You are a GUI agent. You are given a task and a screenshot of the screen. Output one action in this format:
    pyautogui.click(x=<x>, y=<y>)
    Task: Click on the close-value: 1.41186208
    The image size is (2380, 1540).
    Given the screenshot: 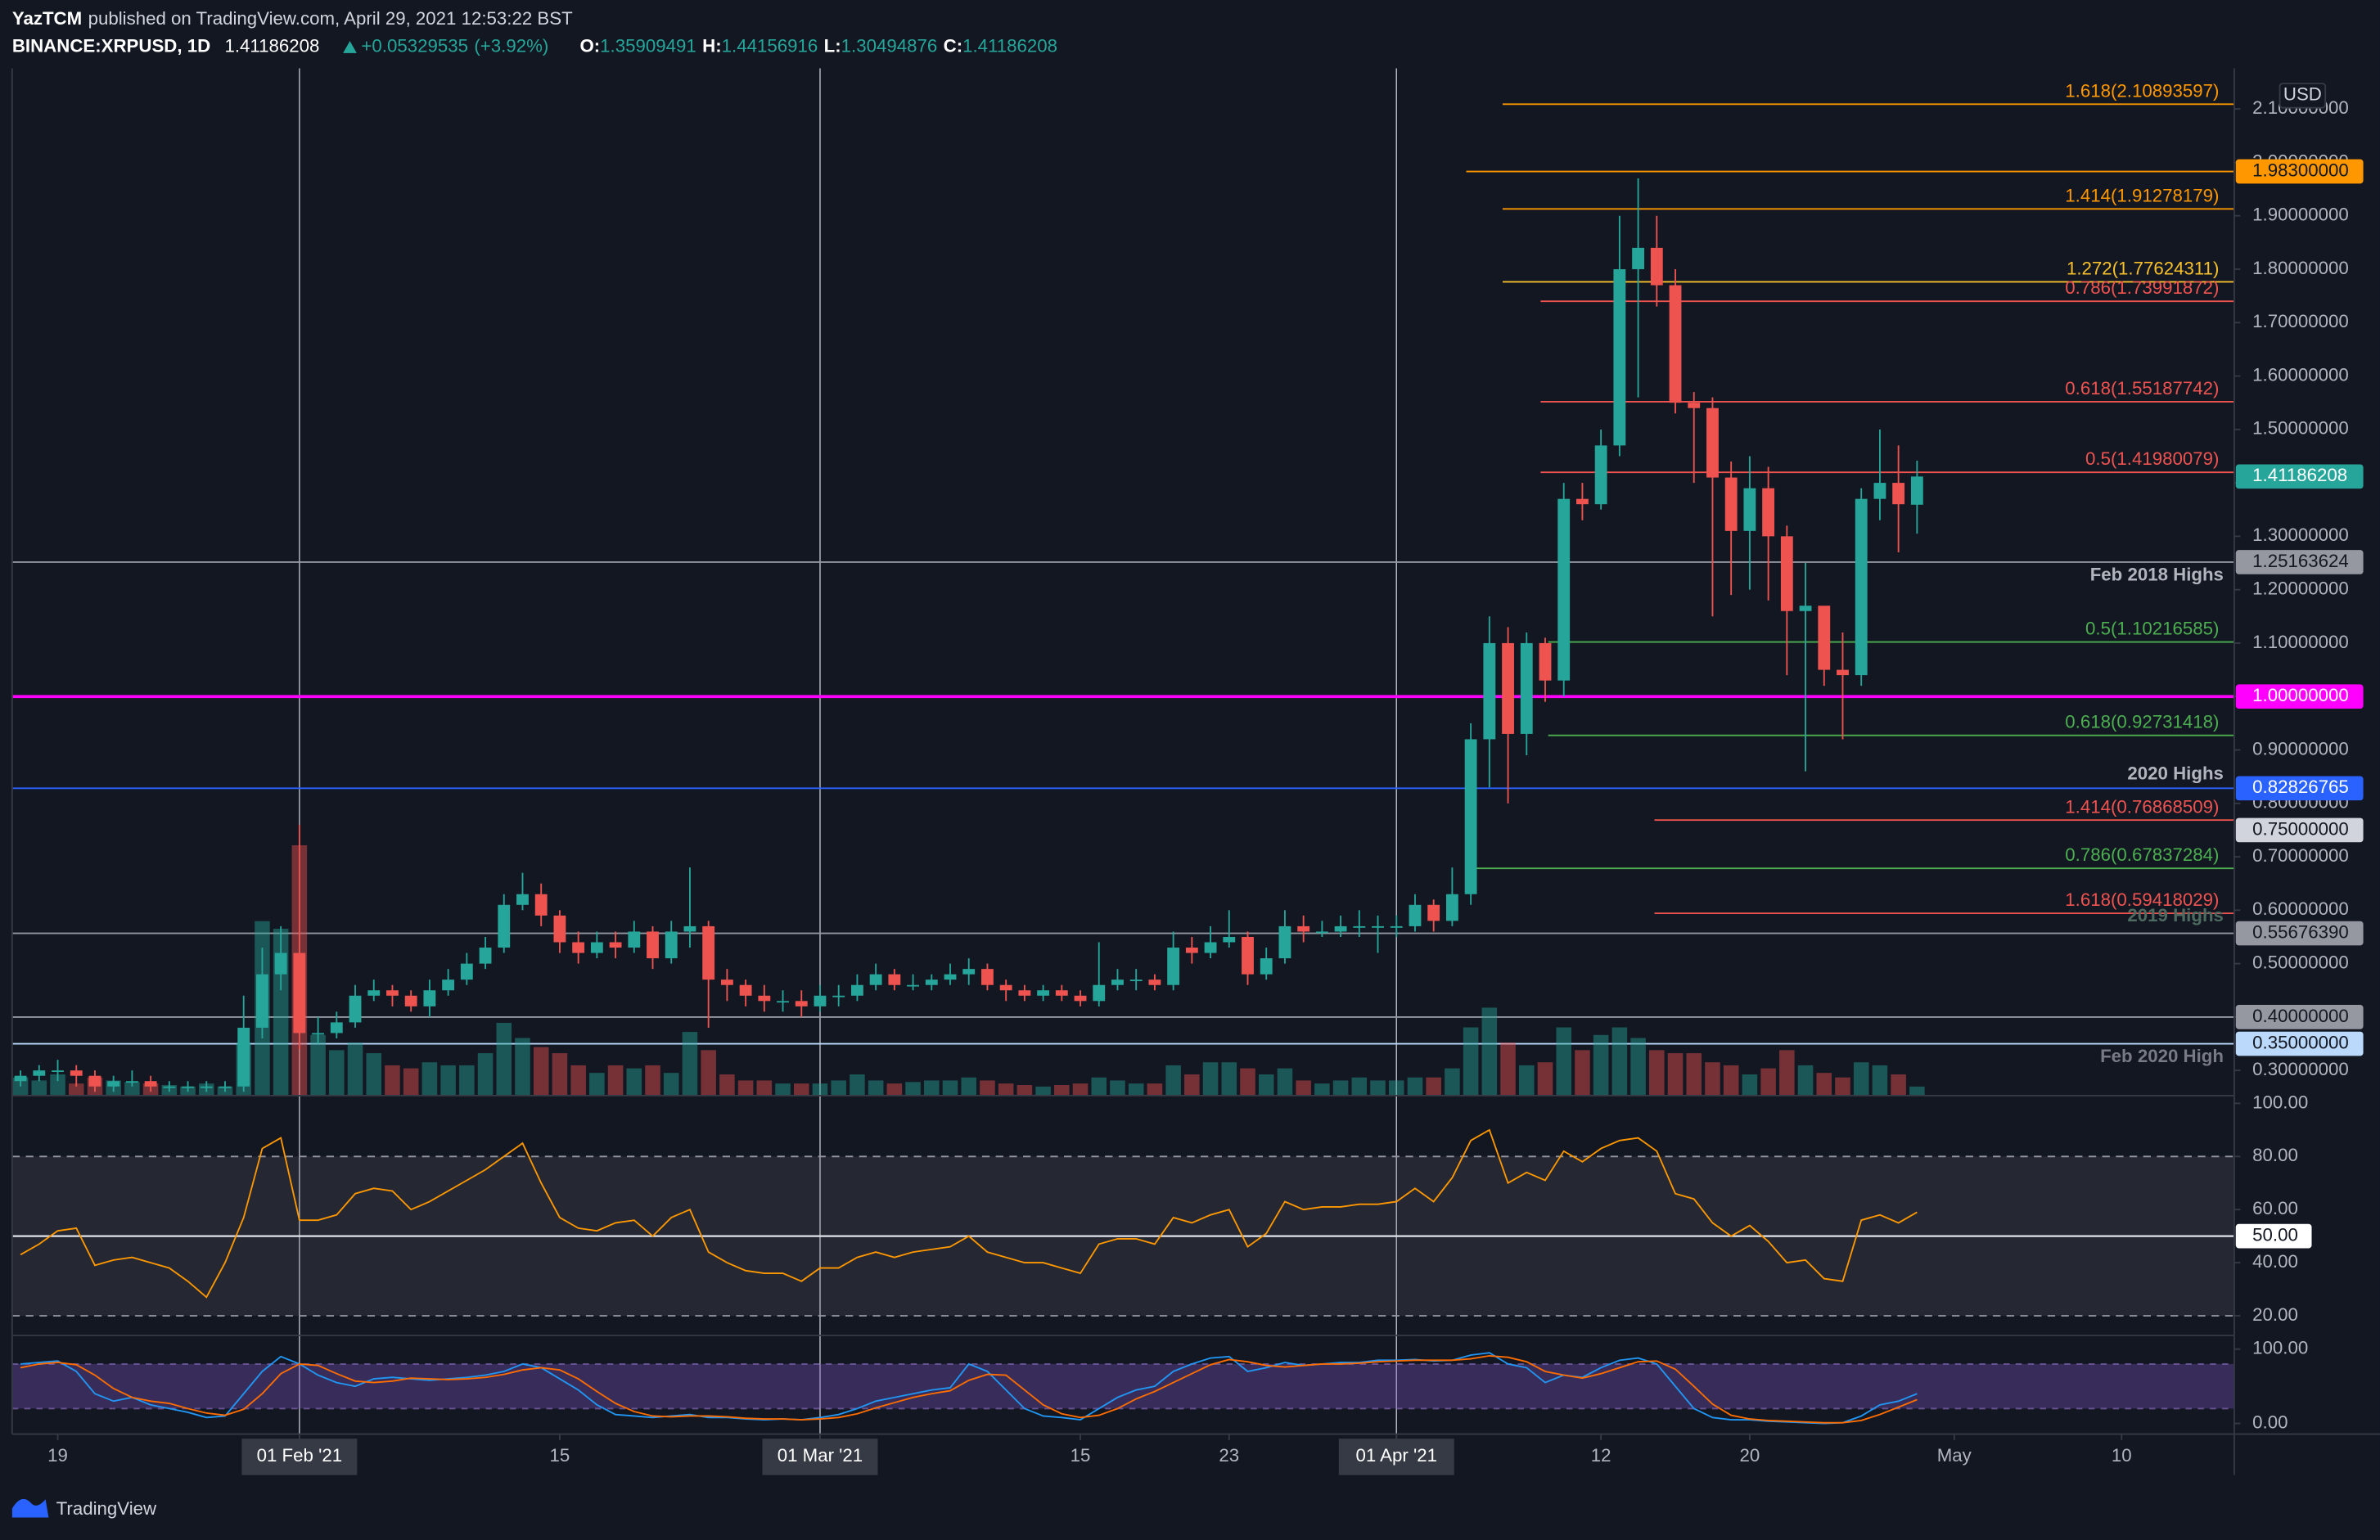 What is the action you would take?
    pyautogui.click(x=1009, y=45)
    